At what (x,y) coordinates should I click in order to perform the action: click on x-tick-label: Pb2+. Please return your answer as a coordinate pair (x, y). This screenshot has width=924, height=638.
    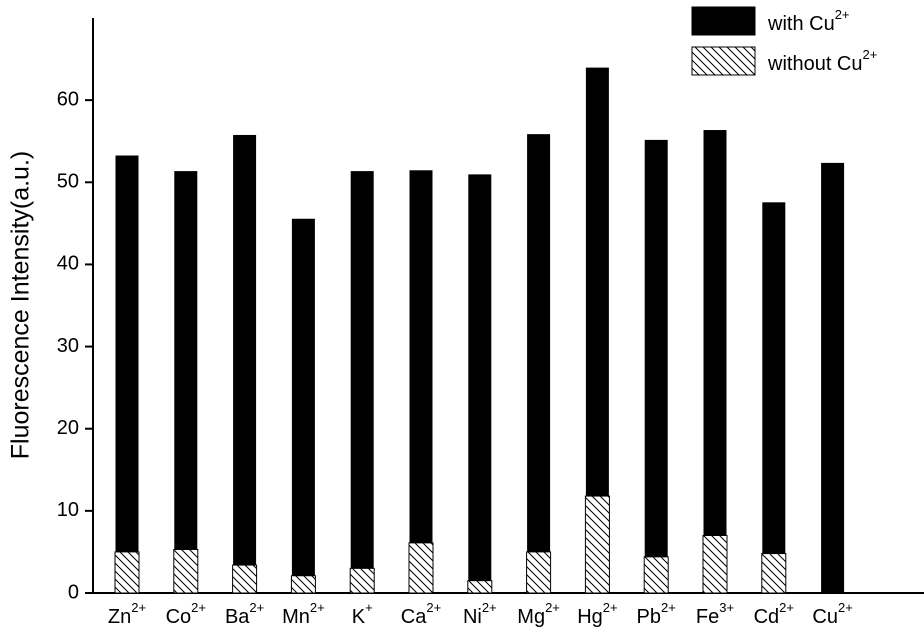
    Looking at the image, I should click on (656, 614).